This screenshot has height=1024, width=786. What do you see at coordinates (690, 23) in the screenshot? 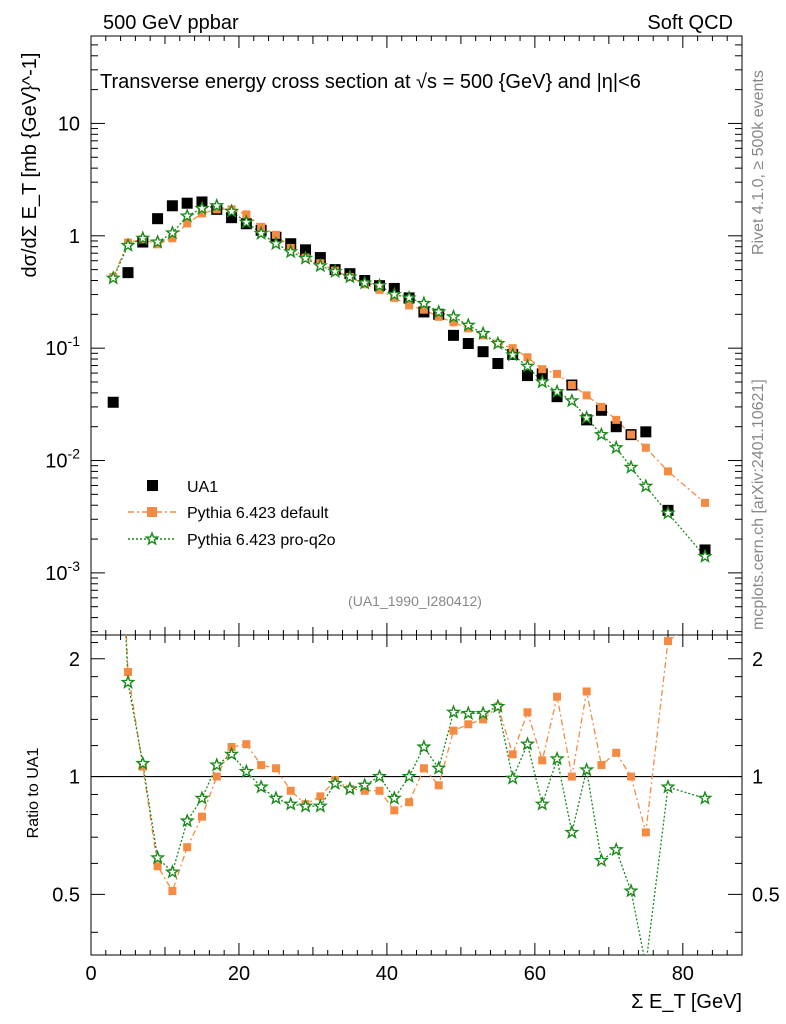
I see `header-right: Soft QCD` at bounding box center [690, 23].